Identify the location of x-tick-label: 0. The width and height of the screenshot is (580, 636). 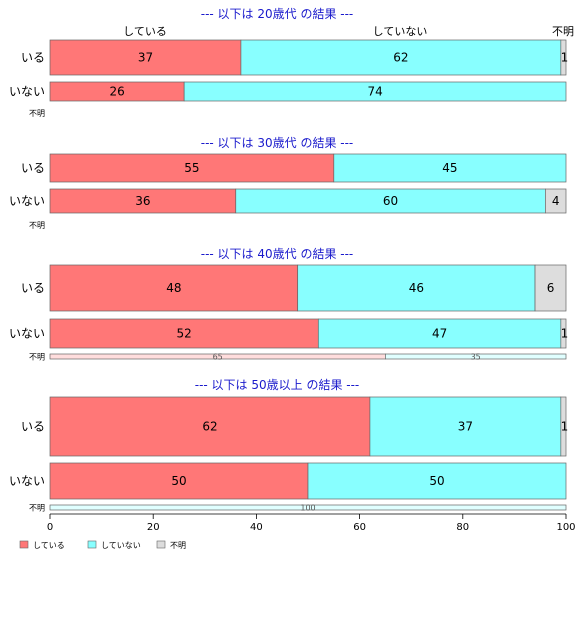
(50, 527).